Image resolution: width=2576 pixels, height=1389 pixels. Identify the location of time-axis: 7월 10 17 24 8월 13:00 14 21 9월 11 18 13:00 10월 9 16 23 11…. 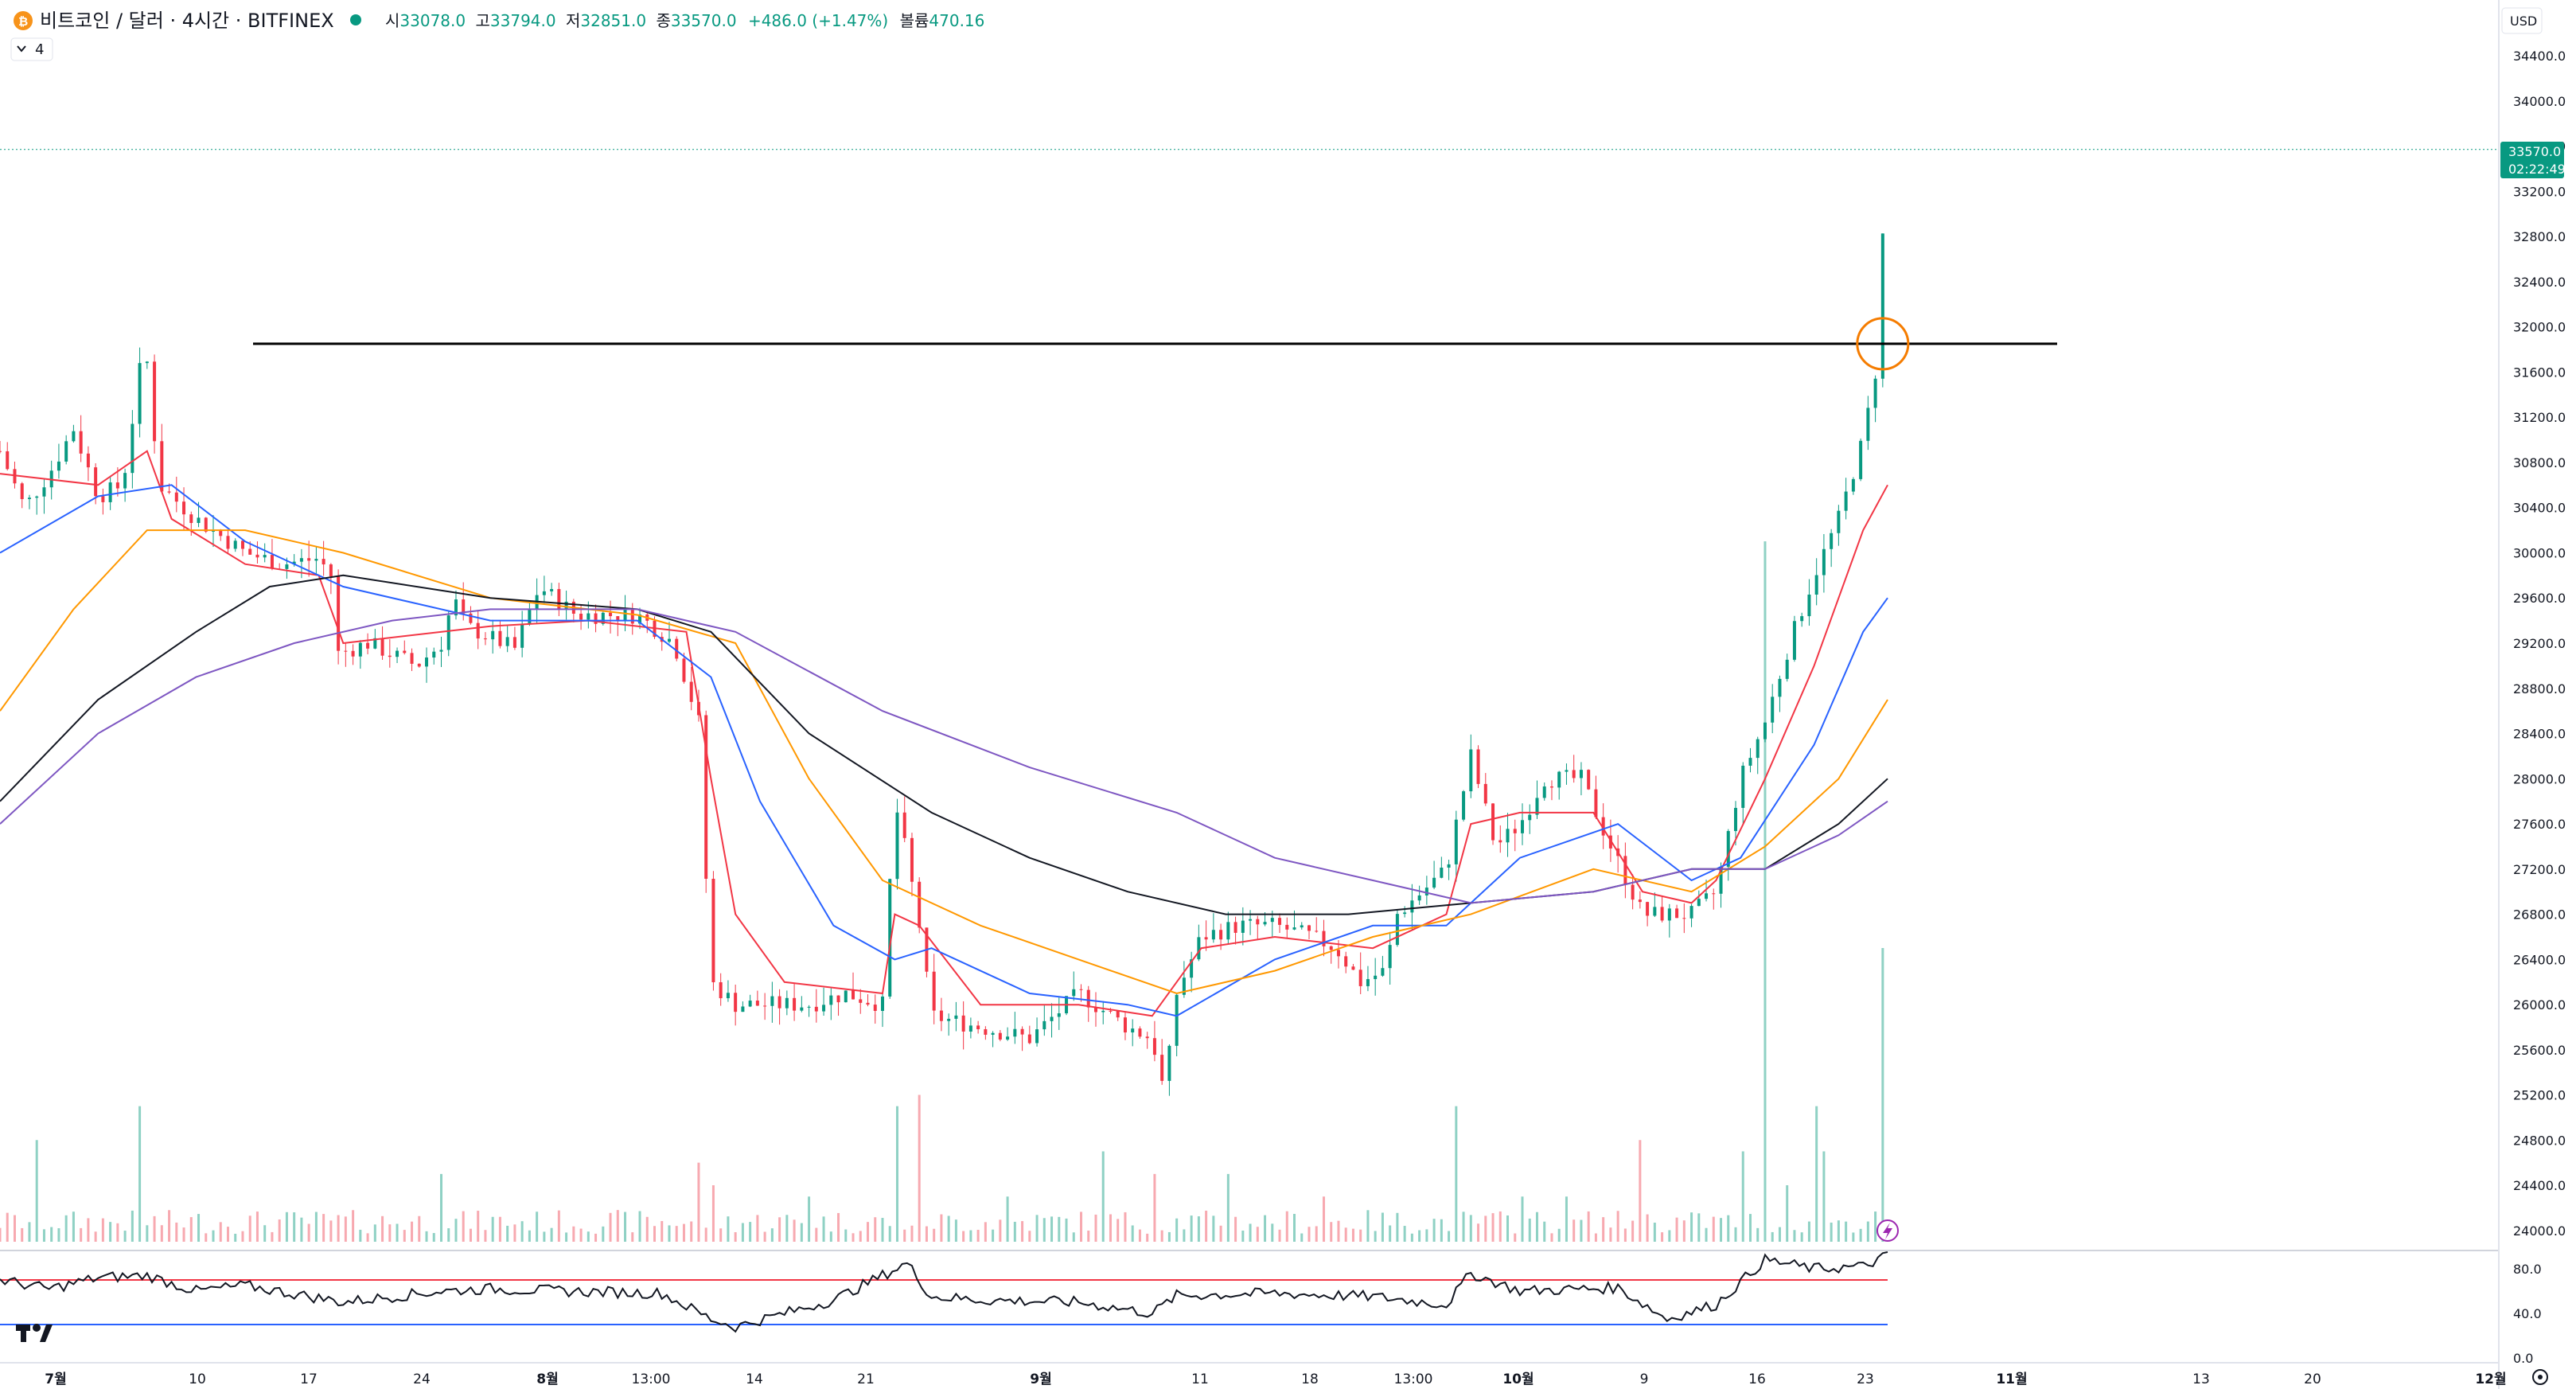
(1275, 1379).